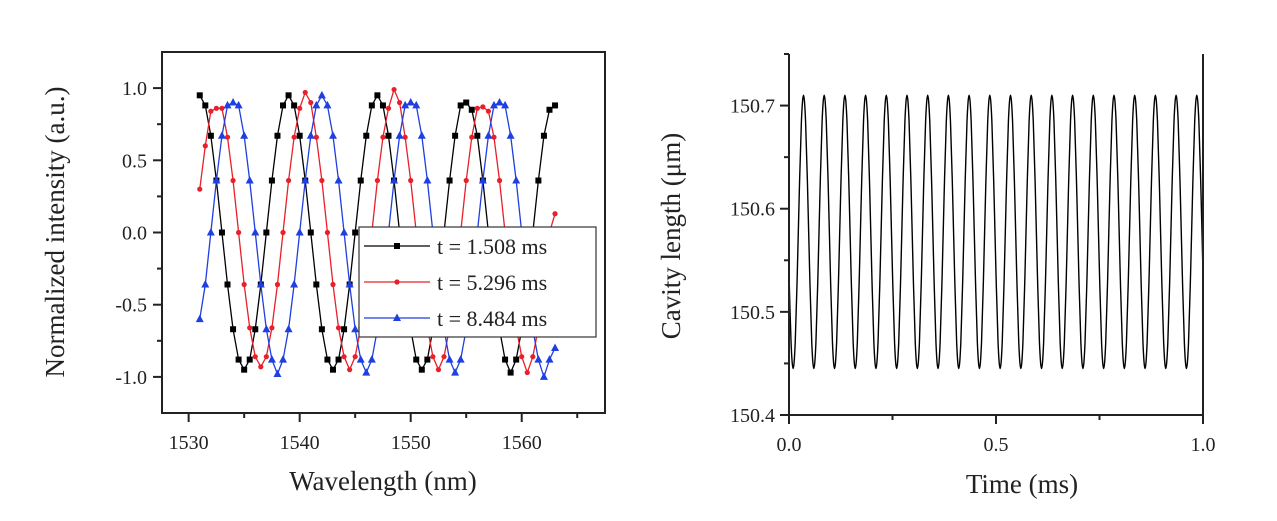  Describe the element at coordinates (411, 443) in the screenshot. I see `x-tick-label: 1550` at that location.